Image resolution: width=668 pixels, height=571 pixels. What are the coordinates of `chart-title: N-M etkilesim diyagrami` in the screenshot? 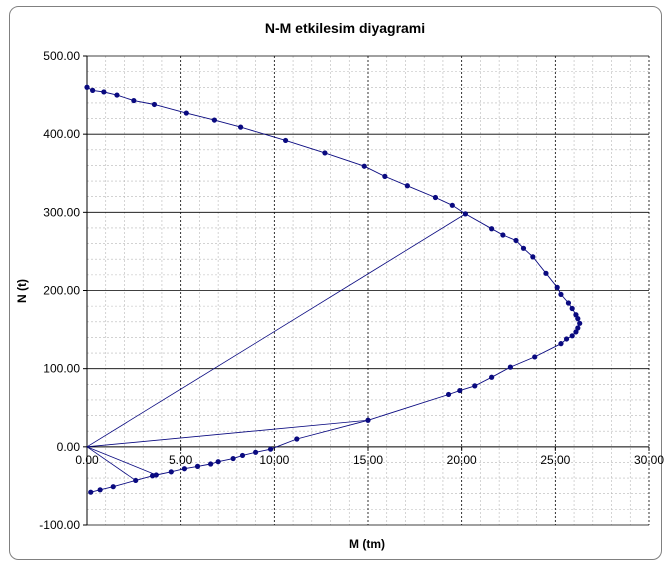 It's located at (345, 28).